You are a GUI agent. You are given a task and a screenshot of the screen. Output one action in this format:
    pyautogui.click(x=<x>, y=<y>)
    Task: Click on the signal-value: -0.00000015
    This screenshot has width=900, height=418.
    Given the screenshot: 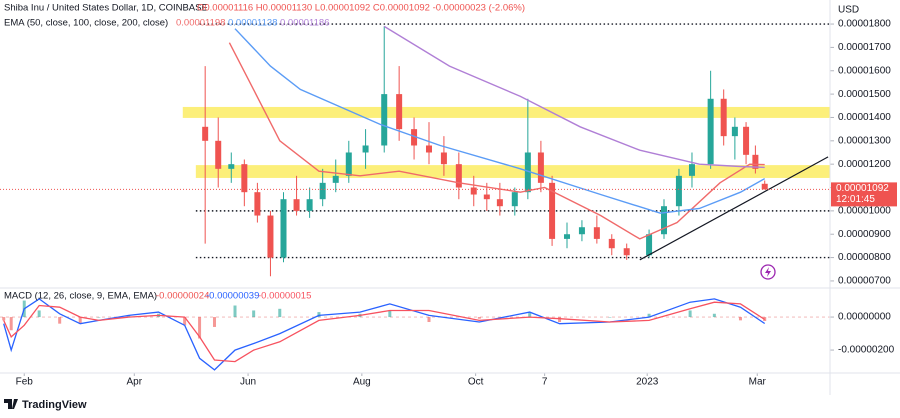 What is the action you would take?
    pyautogui.click(x=284, y=296)
    